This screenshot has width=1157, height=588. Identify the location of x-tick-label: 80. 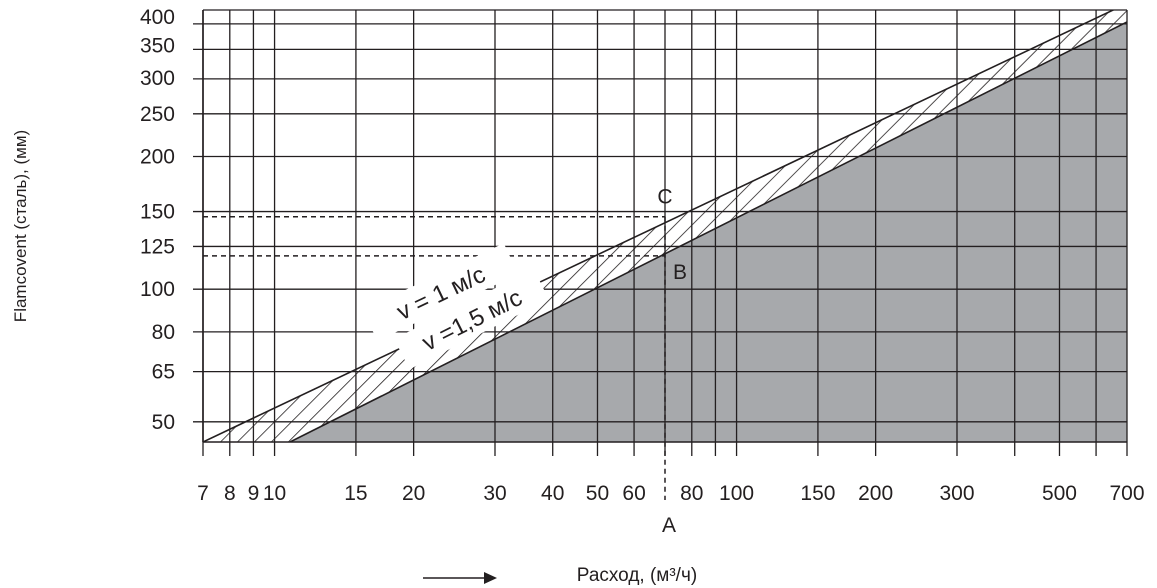
(691, 493).